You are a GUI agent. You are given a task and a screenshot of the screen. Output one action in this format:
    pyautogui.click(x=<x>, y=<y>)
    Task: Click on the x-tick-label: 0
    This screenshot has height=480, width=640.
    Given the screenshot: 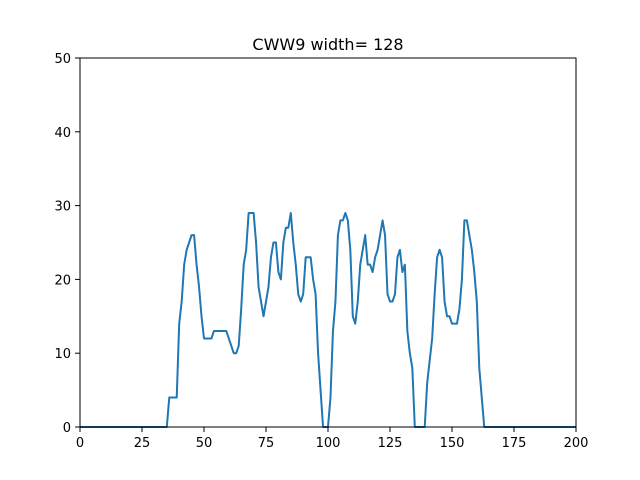 What is the action you would take?
    pyautogui.click(x=80, y=443)
    